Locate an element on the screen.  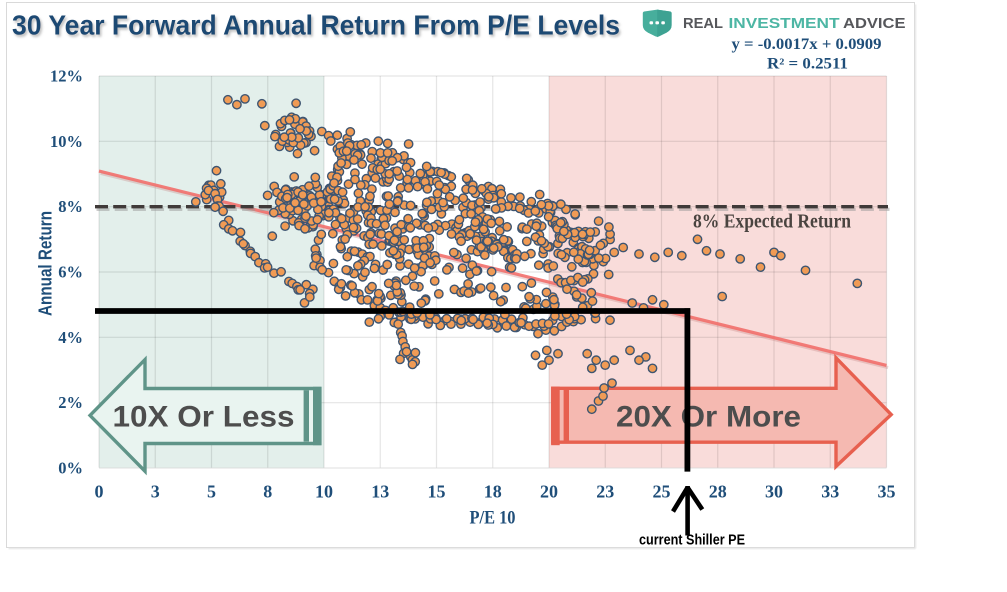
svg-text: 6% is located at coordinates (70, 272).